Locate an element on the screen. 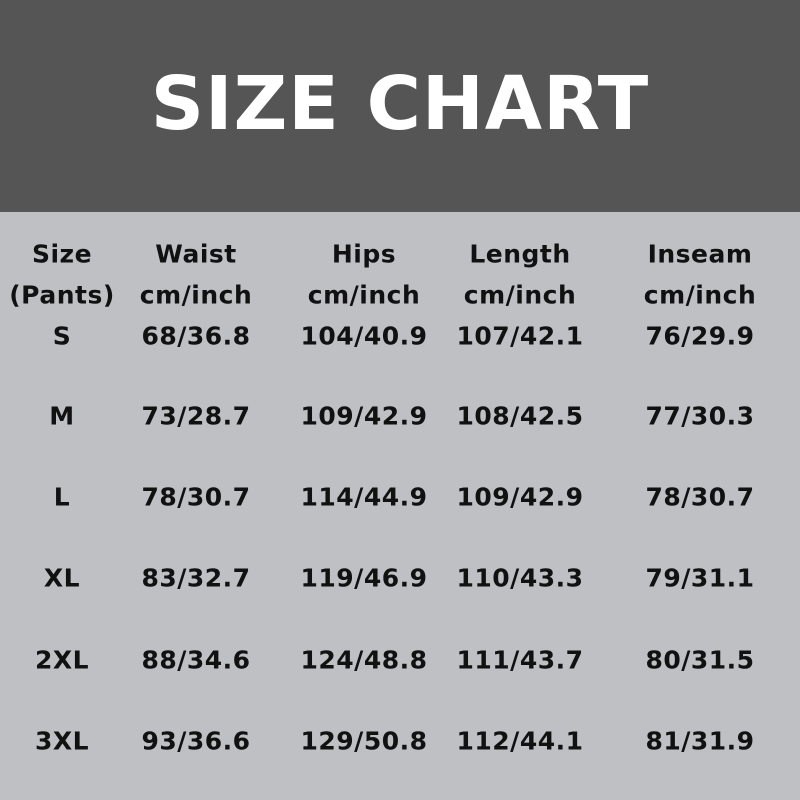  table-cell: 104/40.9 is located at coordinates (364, 336).